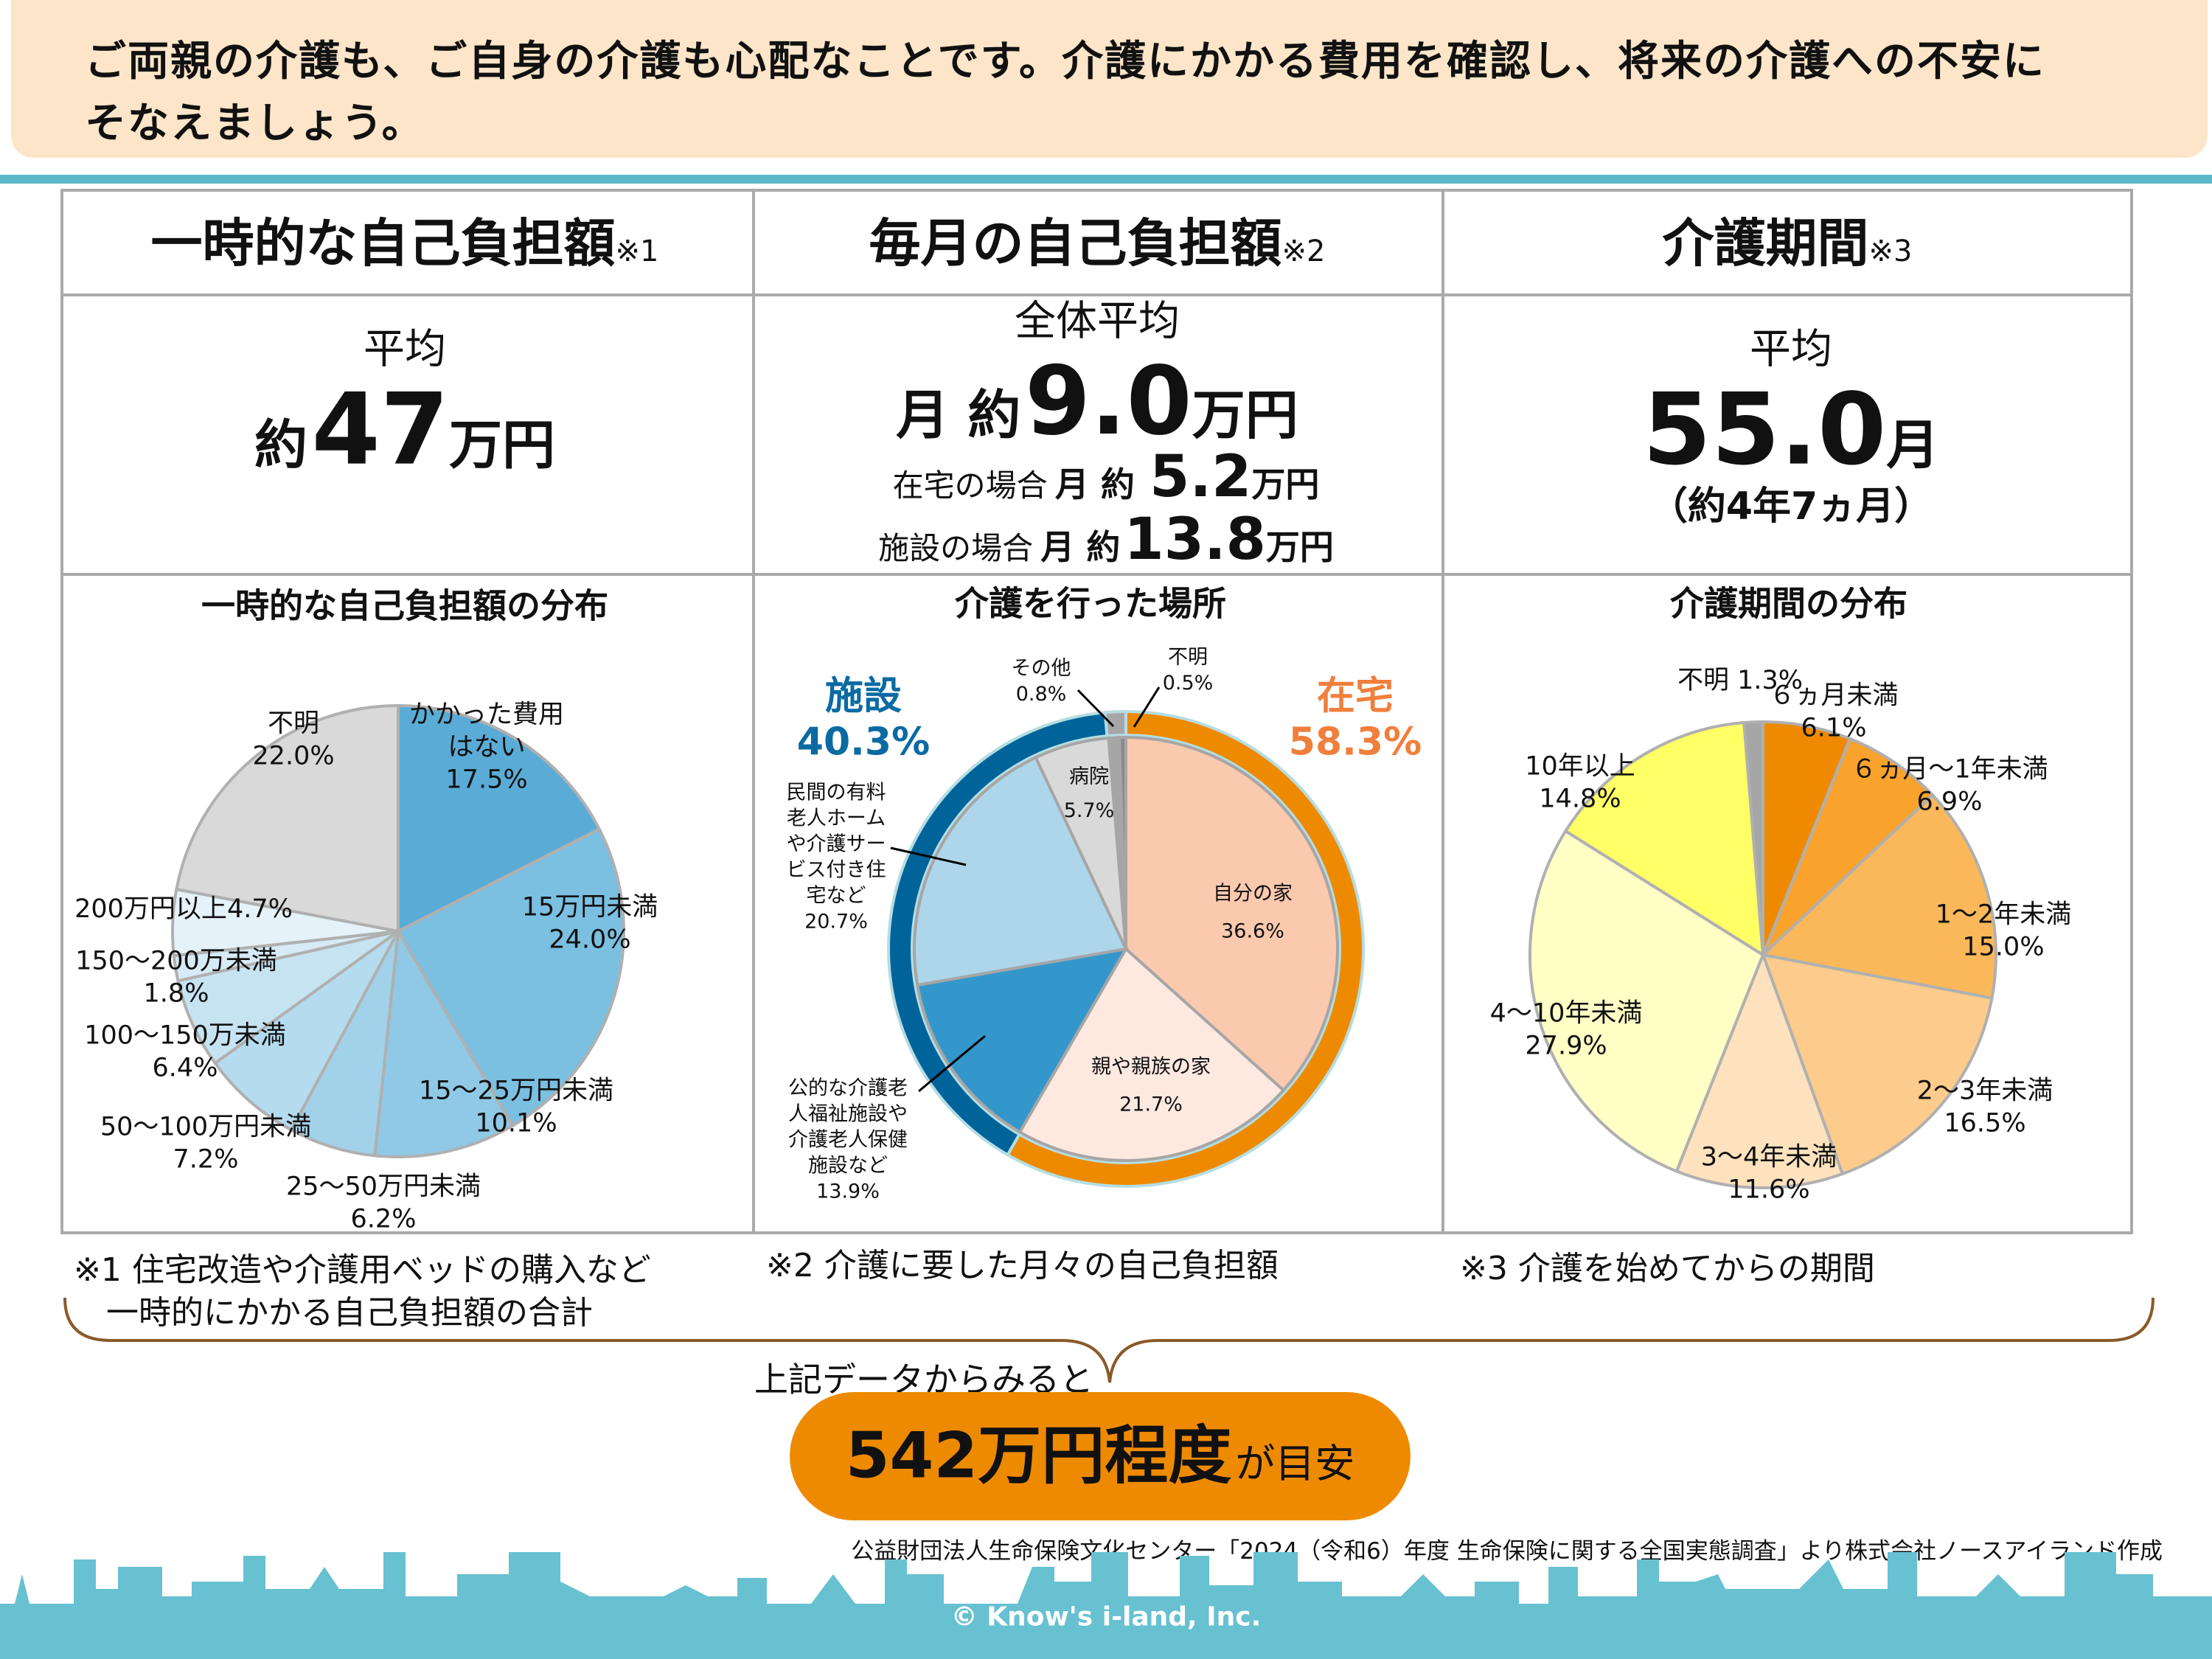  Describe the element at coordinates (1984, 1107) in the screenshot. I see `pie-label: 2～3年未満 16.5%` at that location.